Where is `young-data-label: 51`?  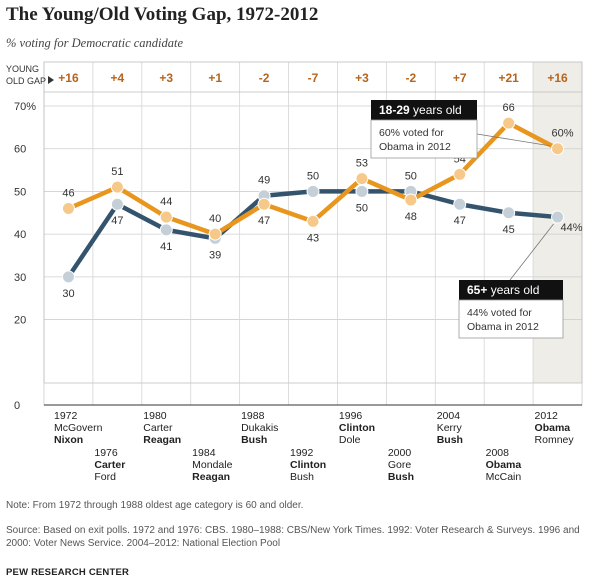
young-data-label: 51 is located at coordinates (117, 172).